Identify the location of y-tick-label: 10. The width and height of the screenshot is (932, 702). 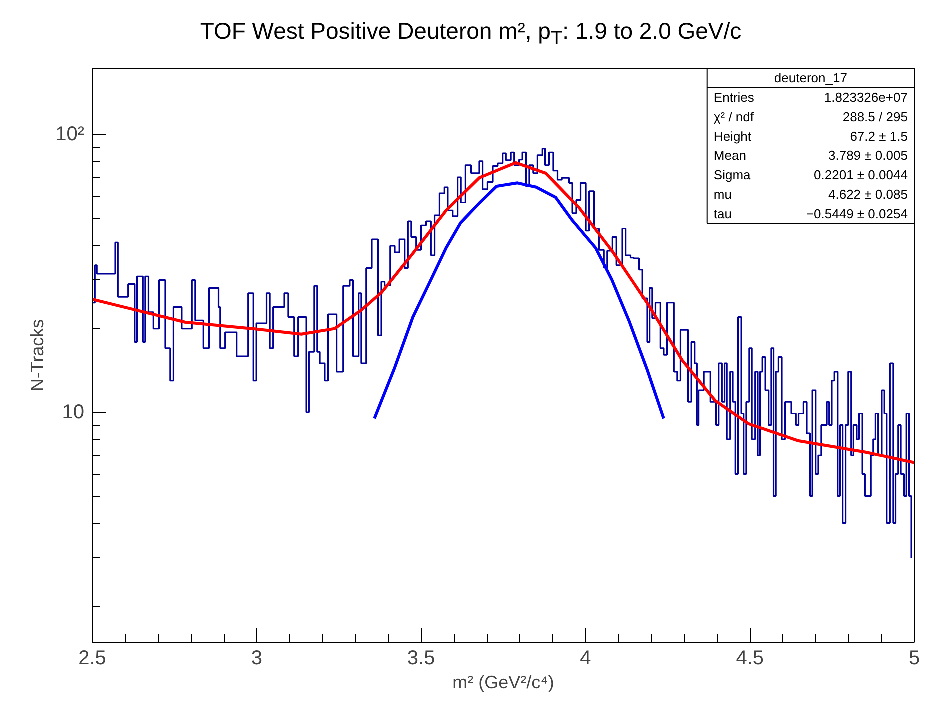
(73, 413).